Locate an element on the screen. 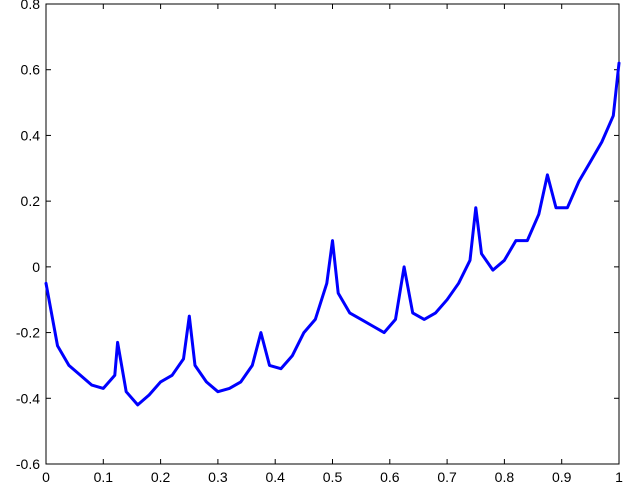 Image resolution: width=623 pixels, height=495 pixels. x-tick-label: 1 is located at coordinates (619, 477).